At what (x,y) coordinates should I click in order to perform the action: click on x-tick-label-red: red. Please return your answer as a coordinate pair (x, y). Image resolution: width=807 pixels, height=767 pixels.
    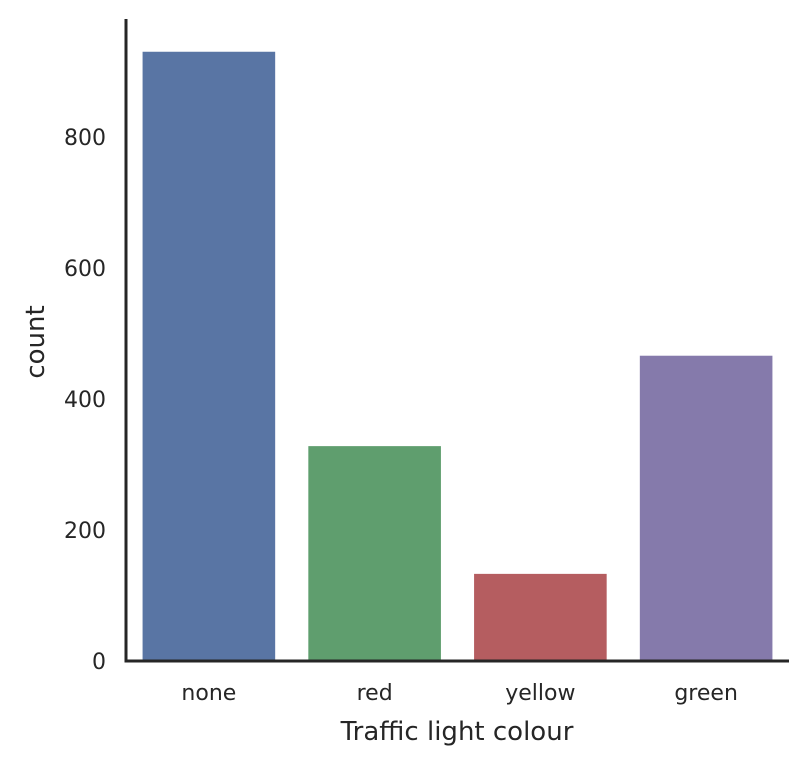
    Looking at the image, I should click on (375, 693).